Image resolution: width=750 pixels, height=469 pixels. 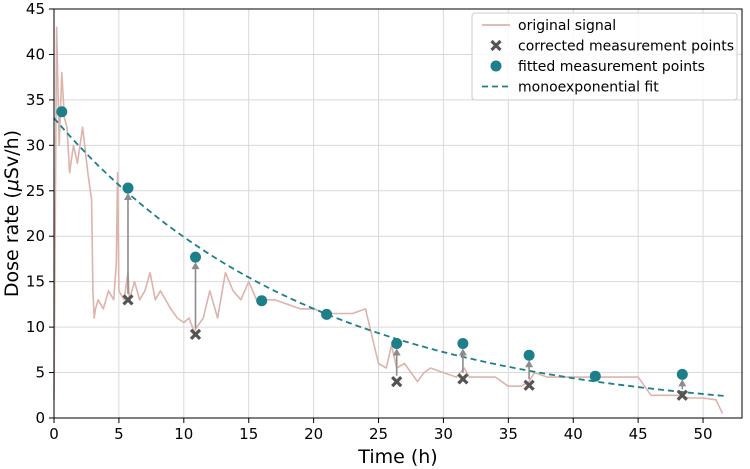 I want to click on y-tick-label: 35, so click(x=35, y=100).